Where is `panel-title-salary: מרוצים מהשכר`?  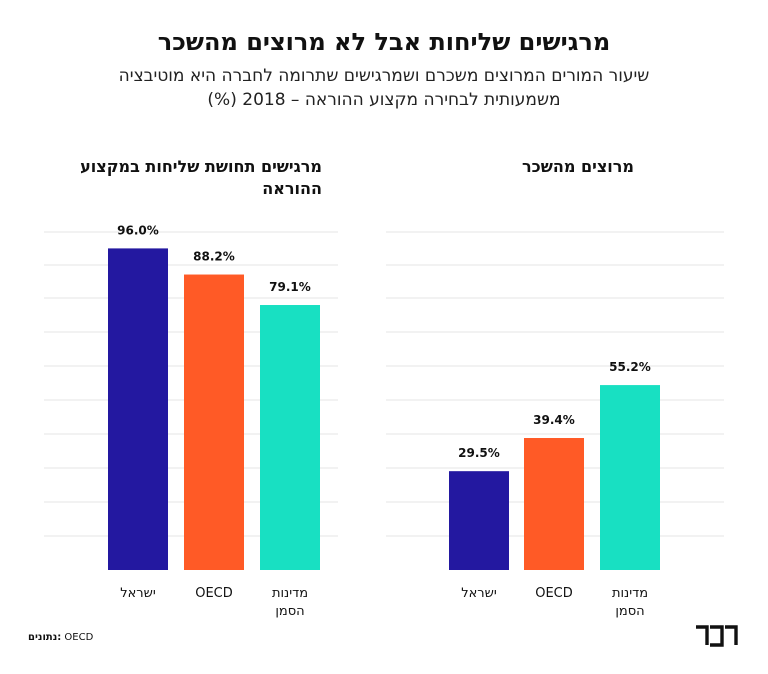
panel-title-salary: מרוצים מהשכר is located at coordinates (578, 166).